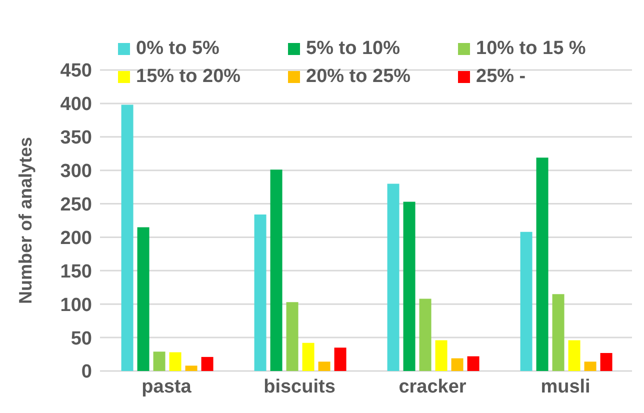  Describe the element at coordinates (76, 271) in the screenshot. I see `y-tick-label: 150` at that location.